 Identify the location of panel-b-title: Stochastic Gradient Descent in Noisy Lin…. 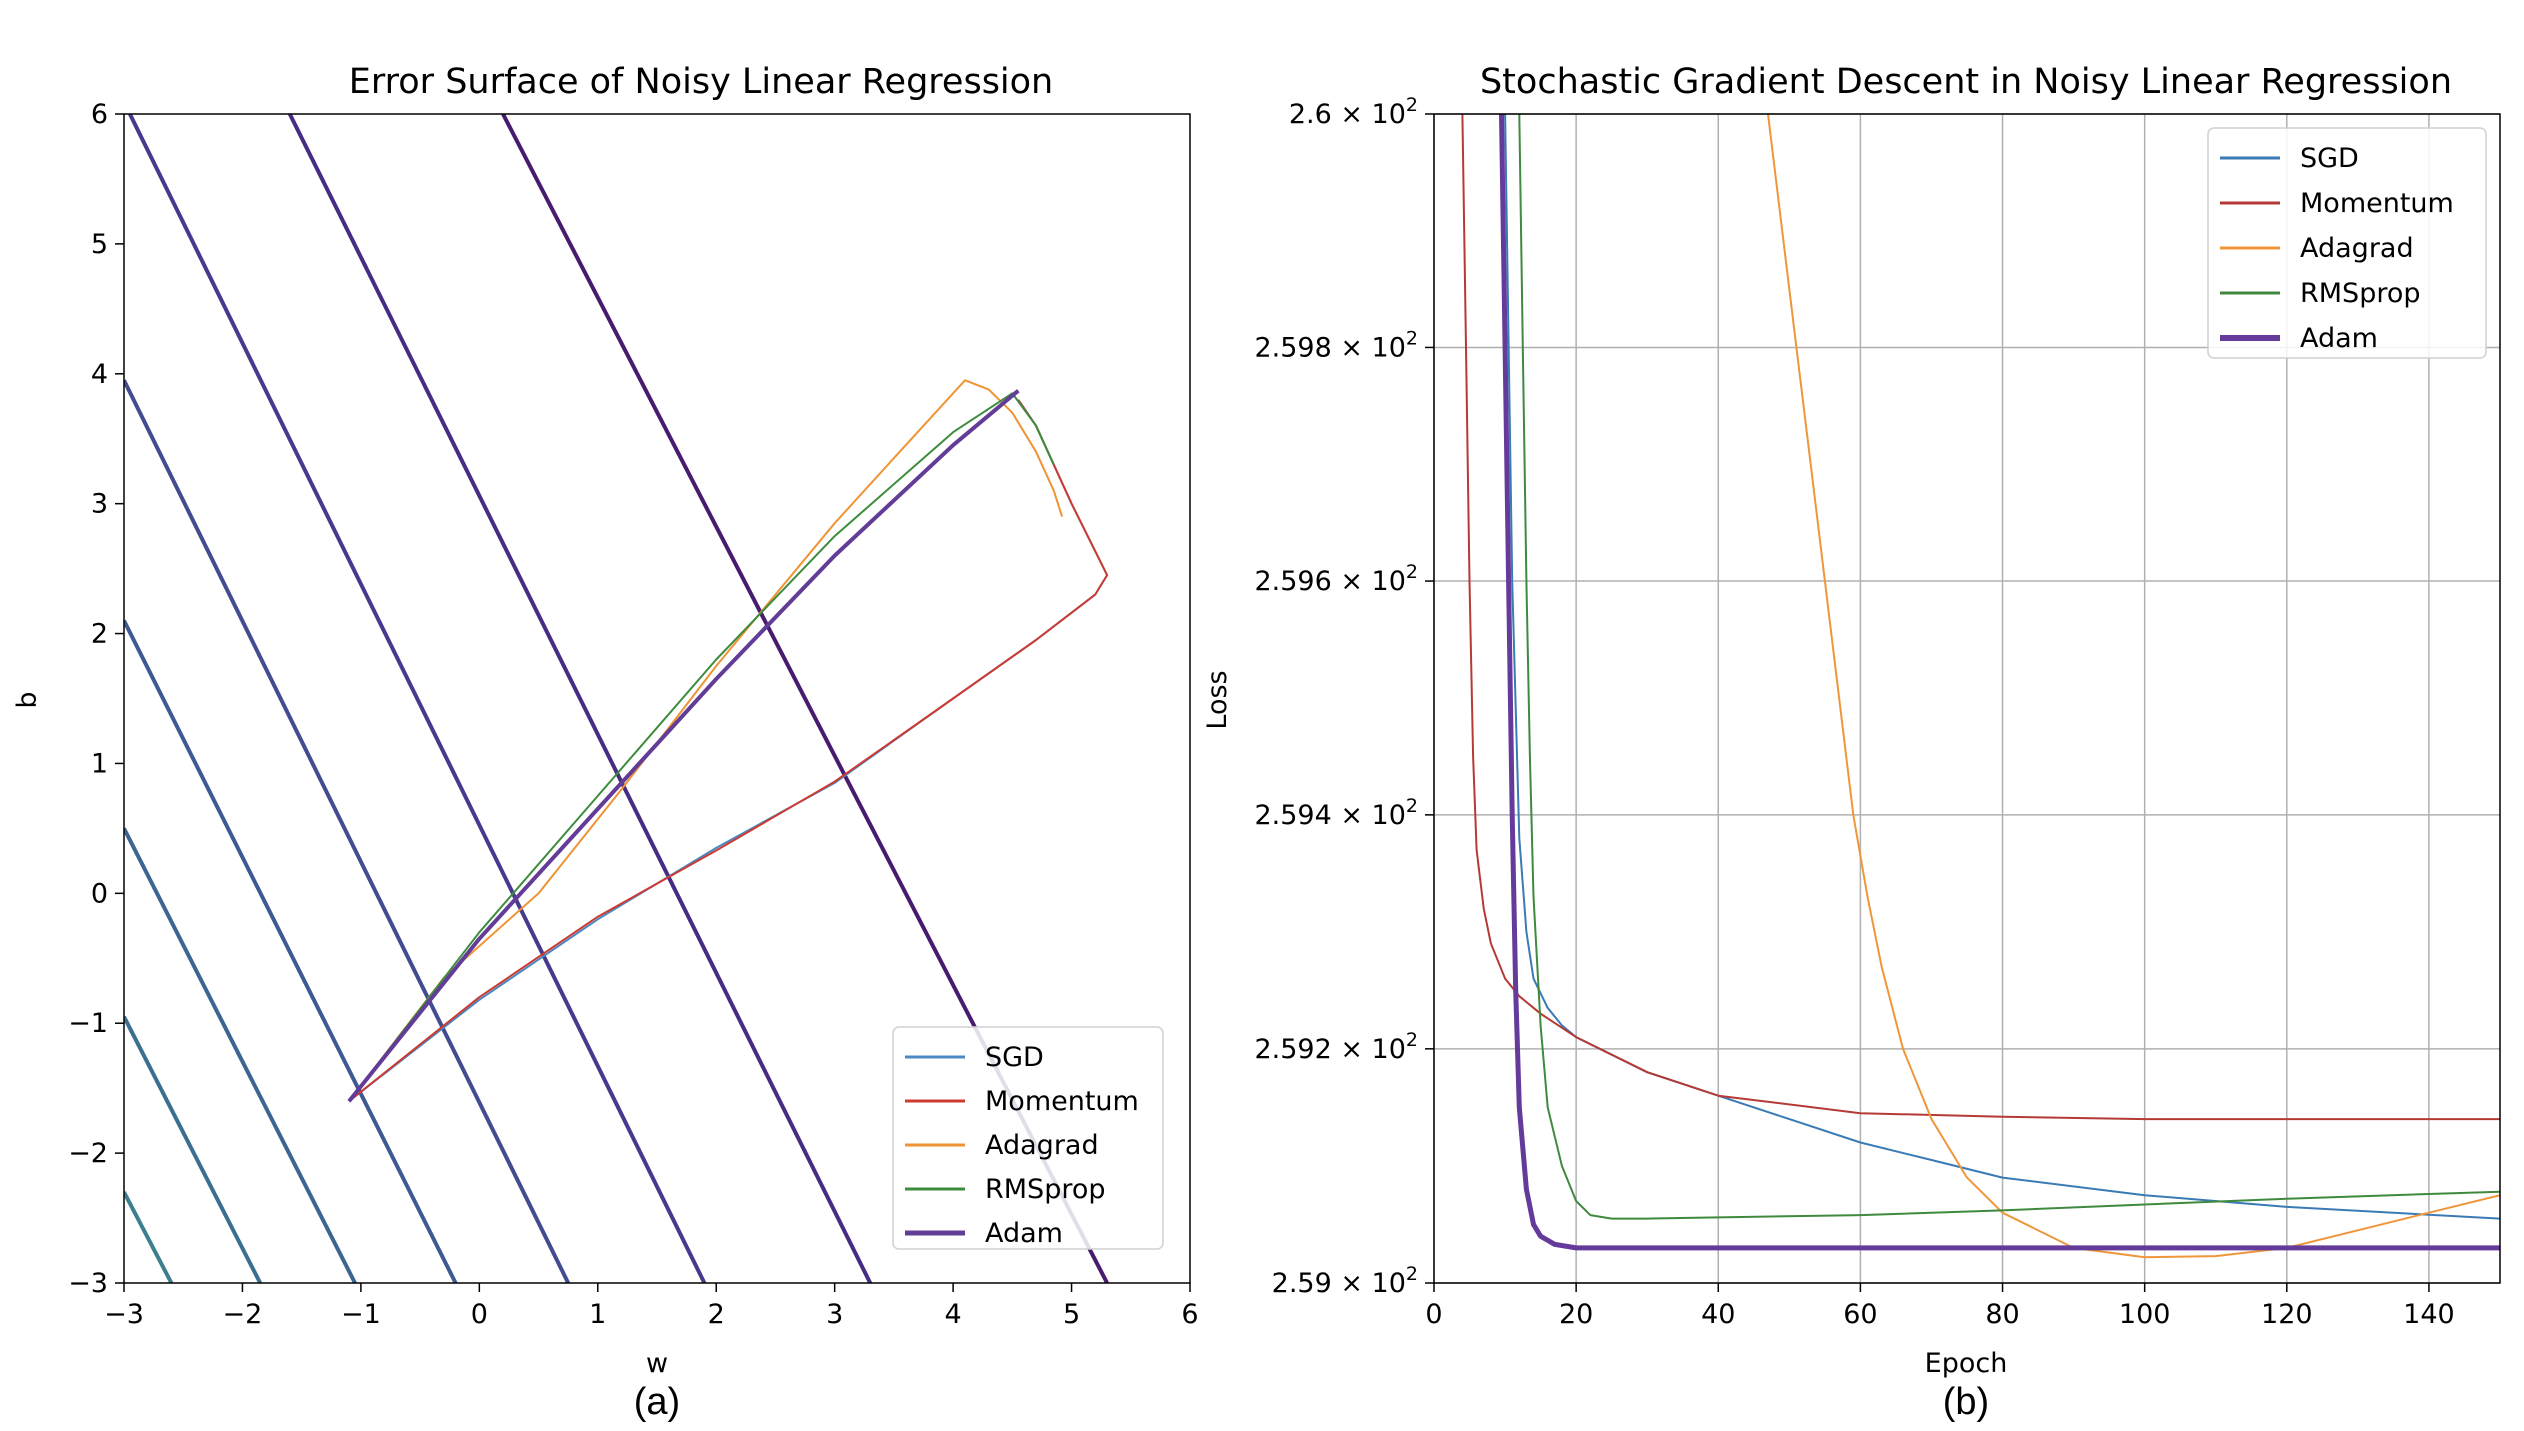
(1966, 82).